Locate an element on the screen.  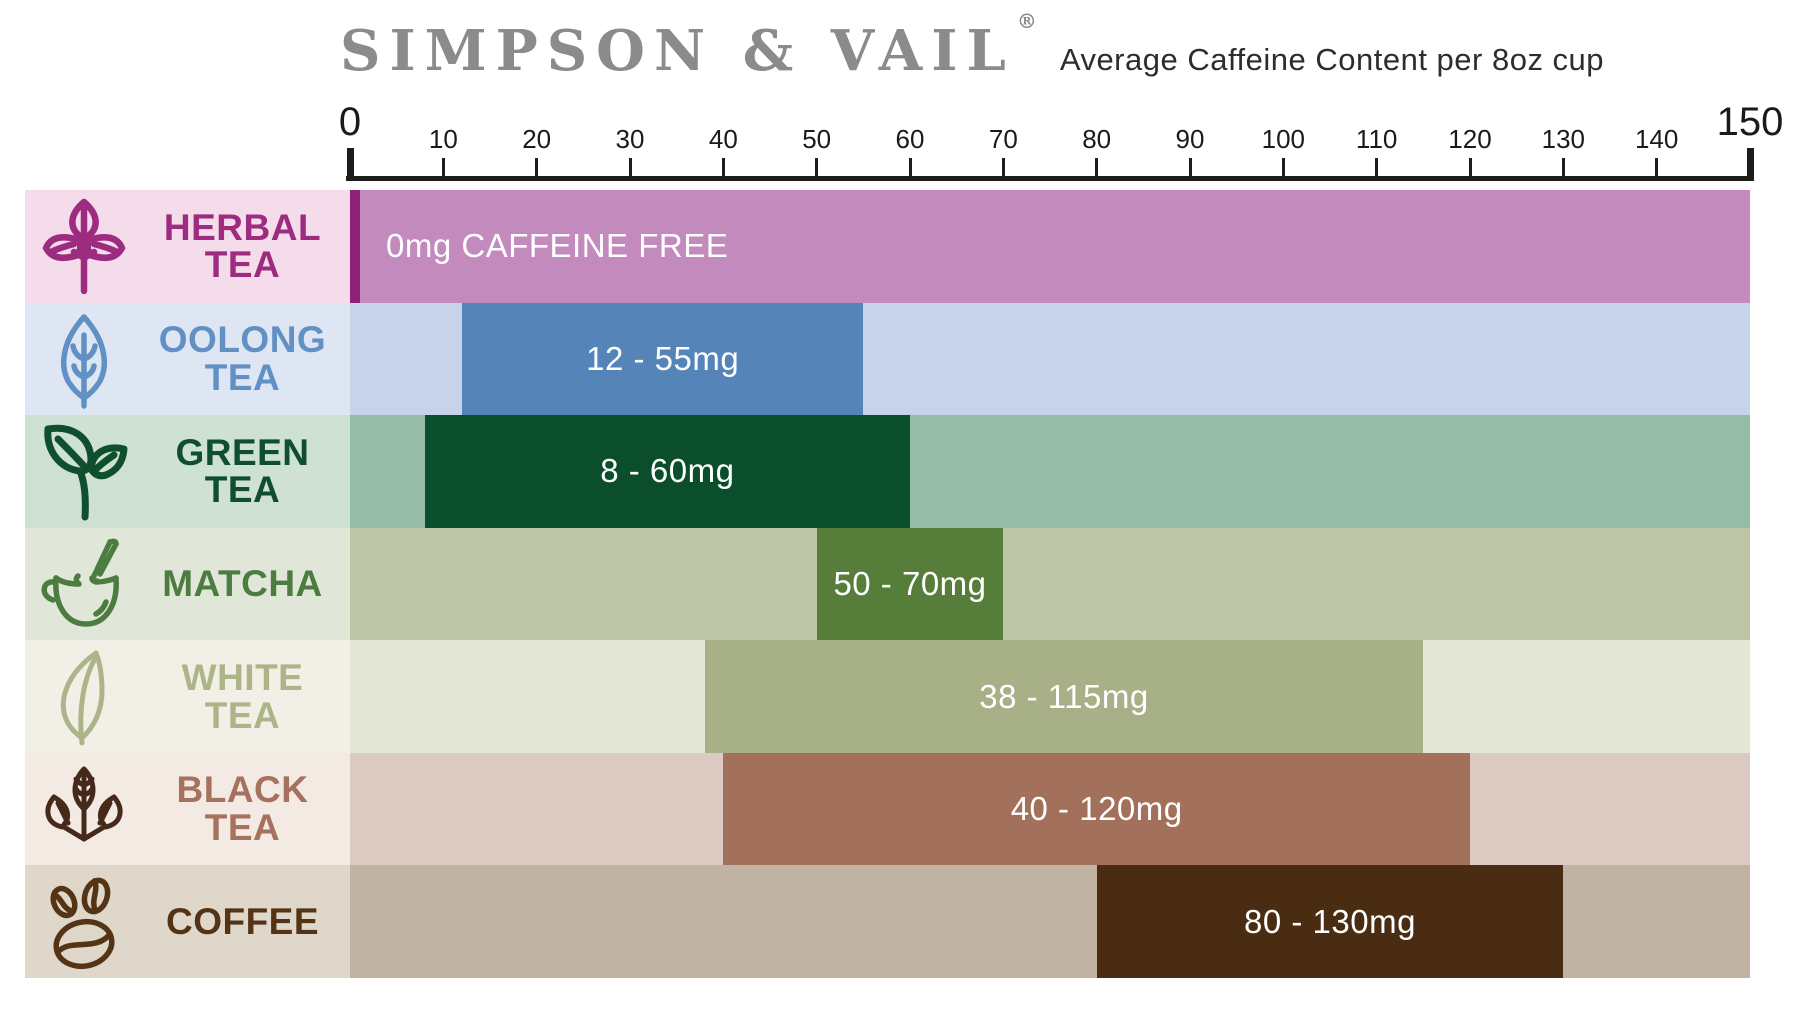
chart-row: HERBAL TEA 0mg CAFFEINE FREE is located at coordinates (900, 246).